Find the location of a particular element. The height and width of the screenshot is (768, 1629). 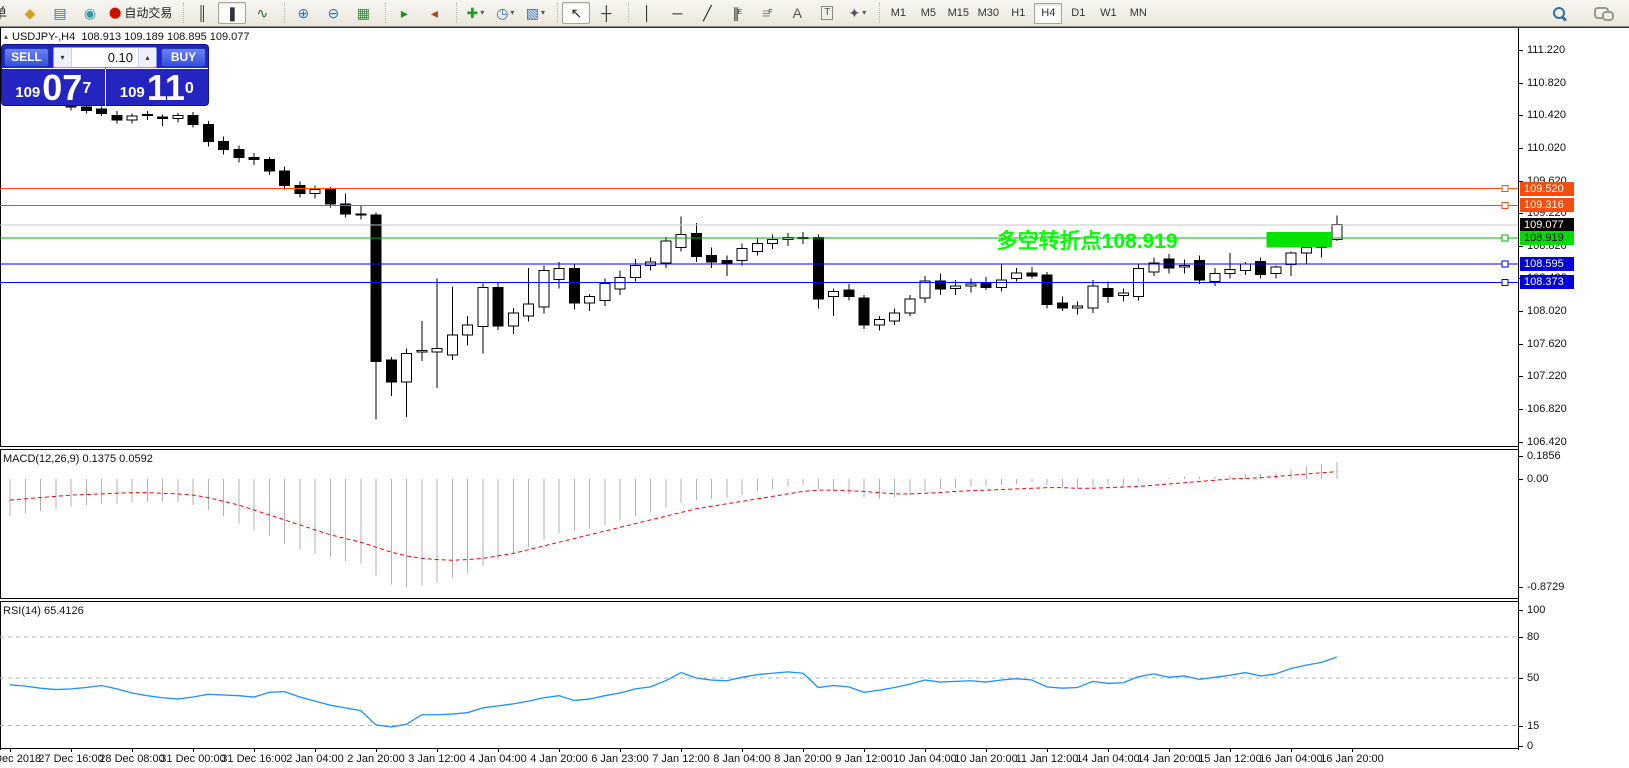

volume-input is located at coordinates (105, 57).